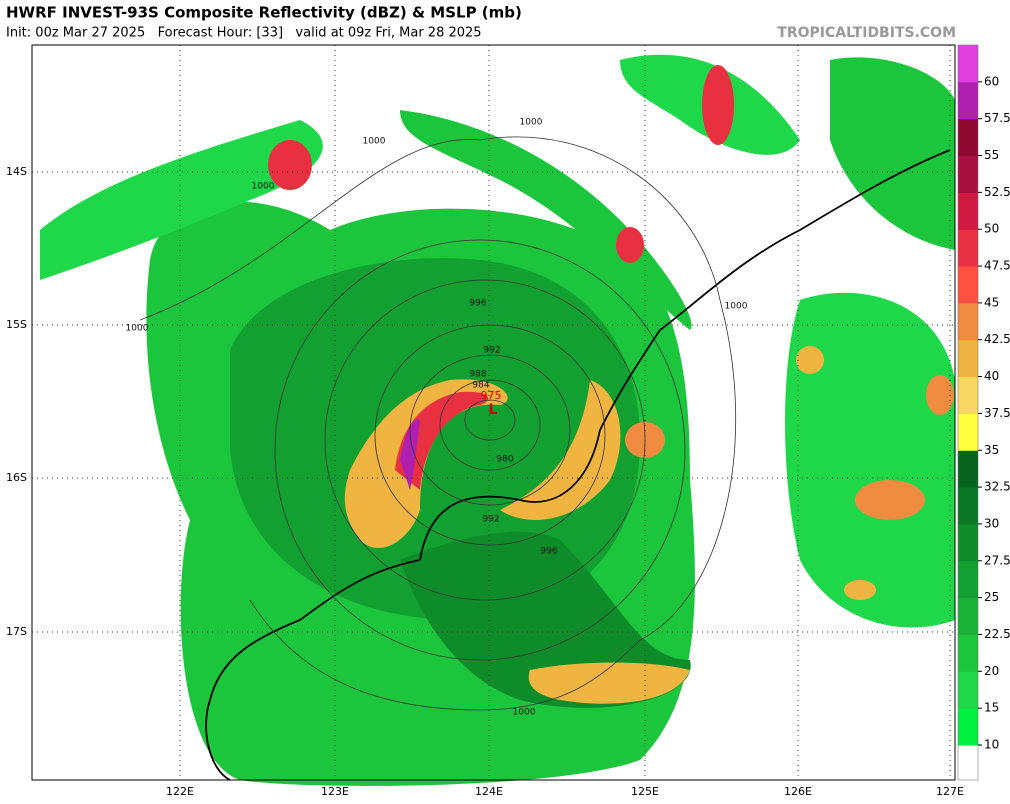 The height and width of the screenshot is (804, 1010). I want to click on lon-label: 127E, so click(950, 791).